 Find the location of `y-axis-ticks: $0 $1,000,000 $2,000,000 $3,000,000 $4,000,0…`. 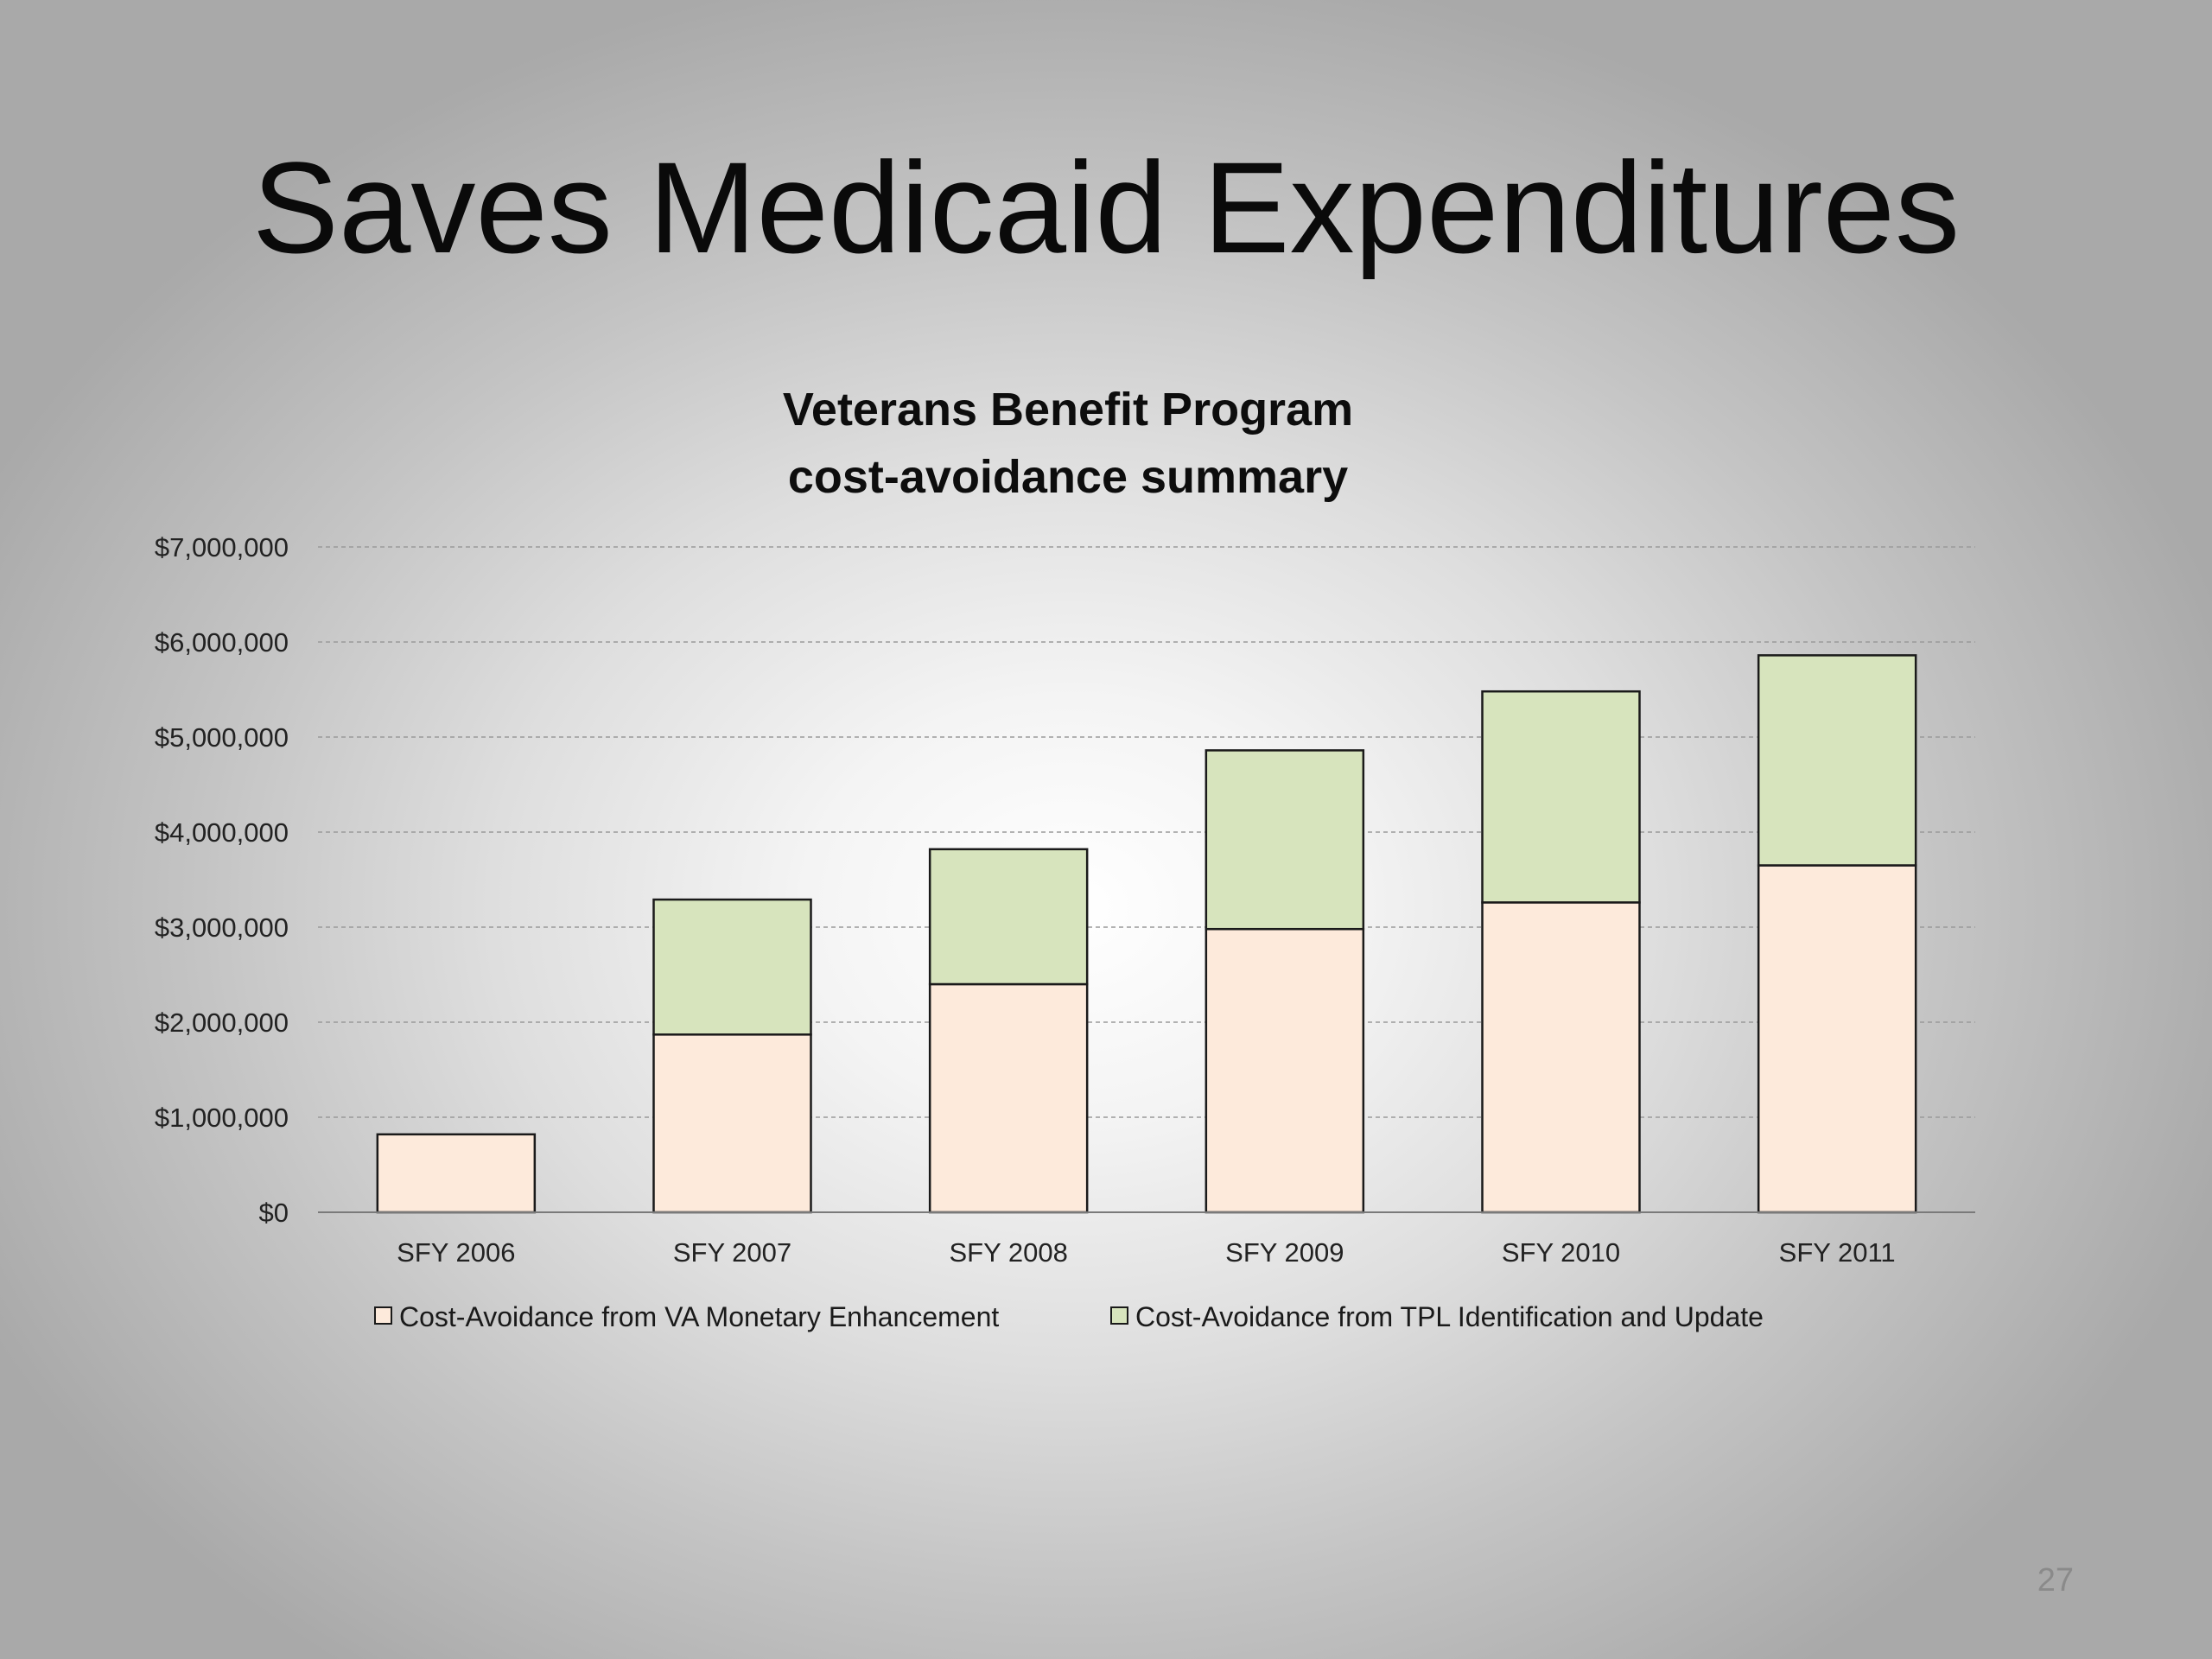

y-axis-ticks: $0 $1,000,000 $2,000,000 $3,000,000 $4,000,0… is located at coordinates (222, 880).